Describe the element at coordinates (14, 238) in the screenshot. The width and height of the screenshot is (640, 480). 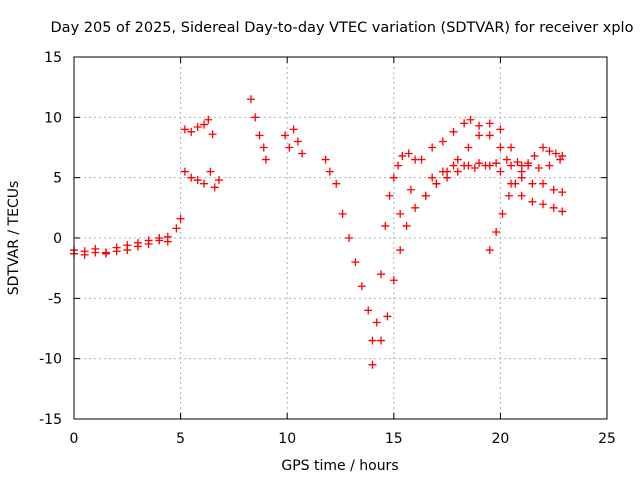
I see `y-axis-label: SDTVAR / TECUs` at that location.